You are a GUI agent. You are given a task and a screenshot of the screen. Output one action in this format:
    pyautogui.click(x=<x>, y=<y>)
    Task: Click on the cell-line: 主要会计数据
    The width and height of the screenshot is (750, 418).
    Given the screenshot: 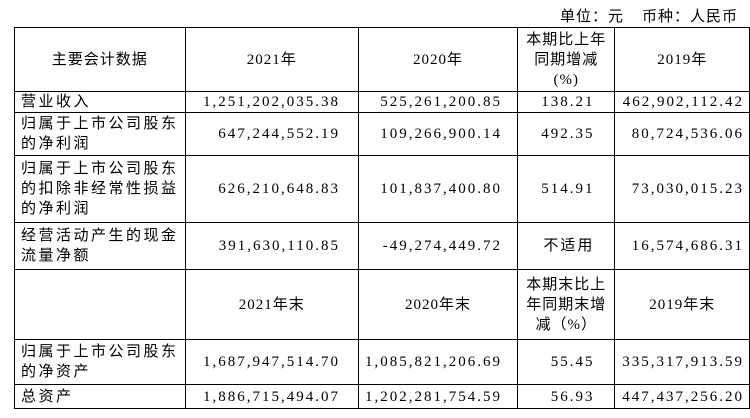 What is the action you would take?
    pyautogui.click(x=99, y=59)
    